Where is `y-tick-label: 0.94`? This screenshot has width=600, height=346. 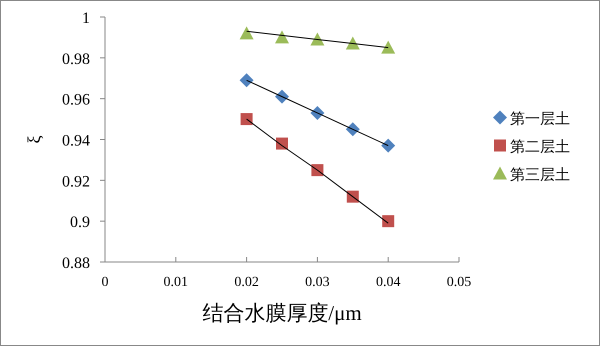 y-tick-label: 0.94 is located at coordinates (76, 141).